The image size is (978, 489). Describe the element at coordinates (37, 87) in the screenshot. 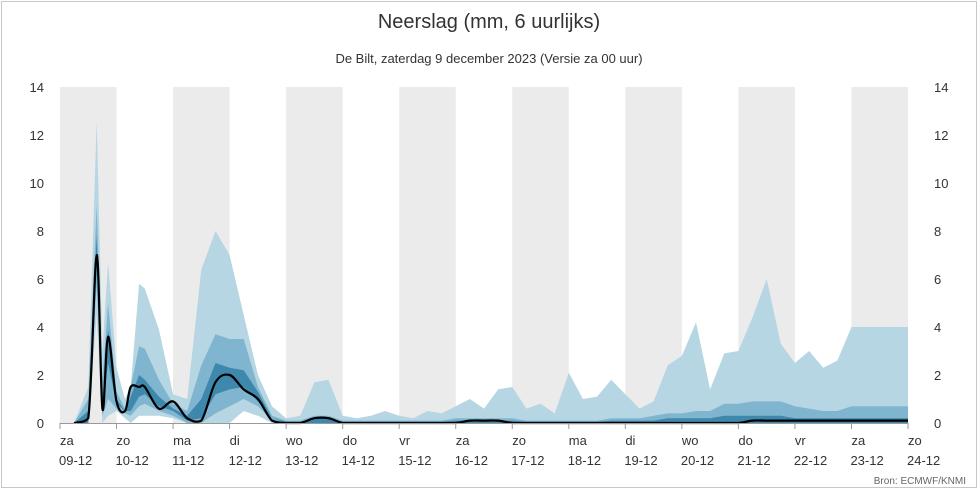

I see `y-tick-label-left: 14` at that location.